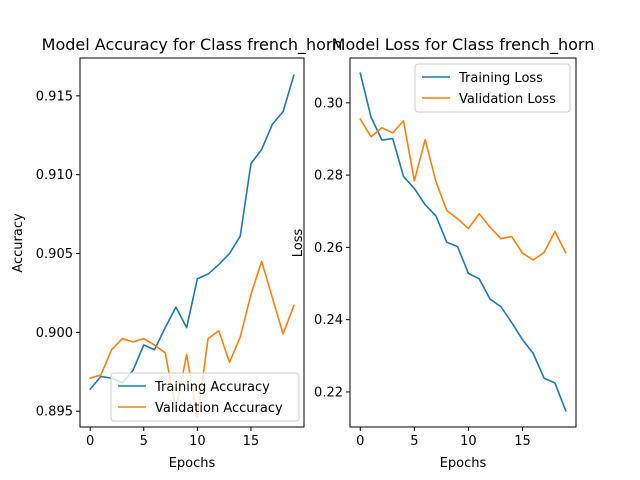 The height and width of the screenshot is (480, 640). What do you see at coordinates (54, 175) in the screenshot?
I see `accuracy-y-tick-label: 0.910` at bounding box center [54, 175].